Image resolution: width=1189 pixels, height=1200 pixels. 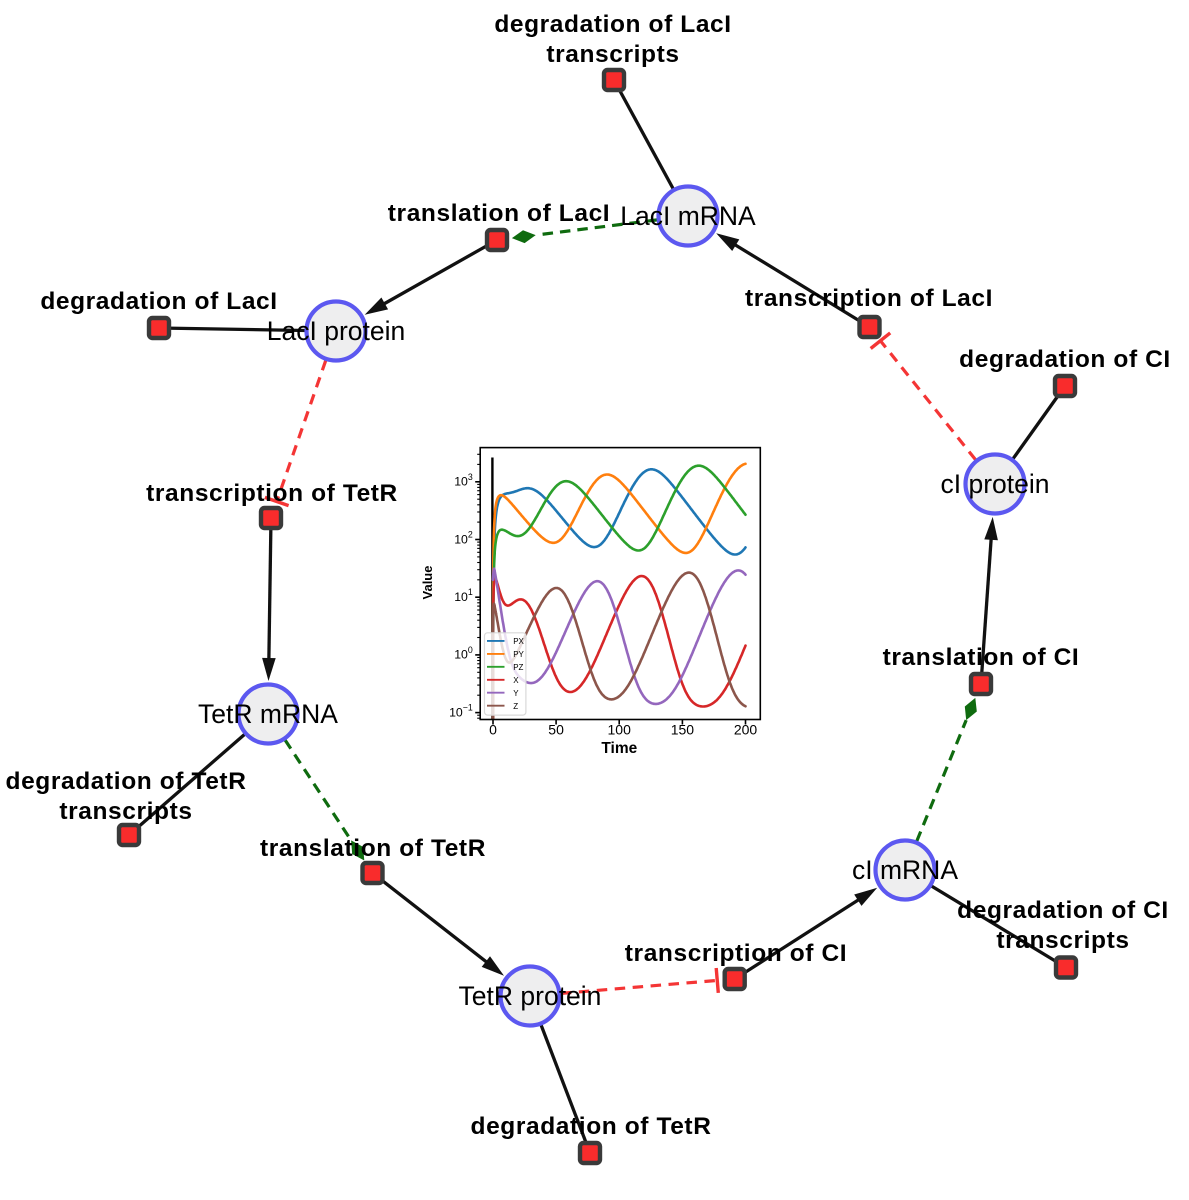 I want to click on svg-text: transcription of CI, so click(x=736, y=953).